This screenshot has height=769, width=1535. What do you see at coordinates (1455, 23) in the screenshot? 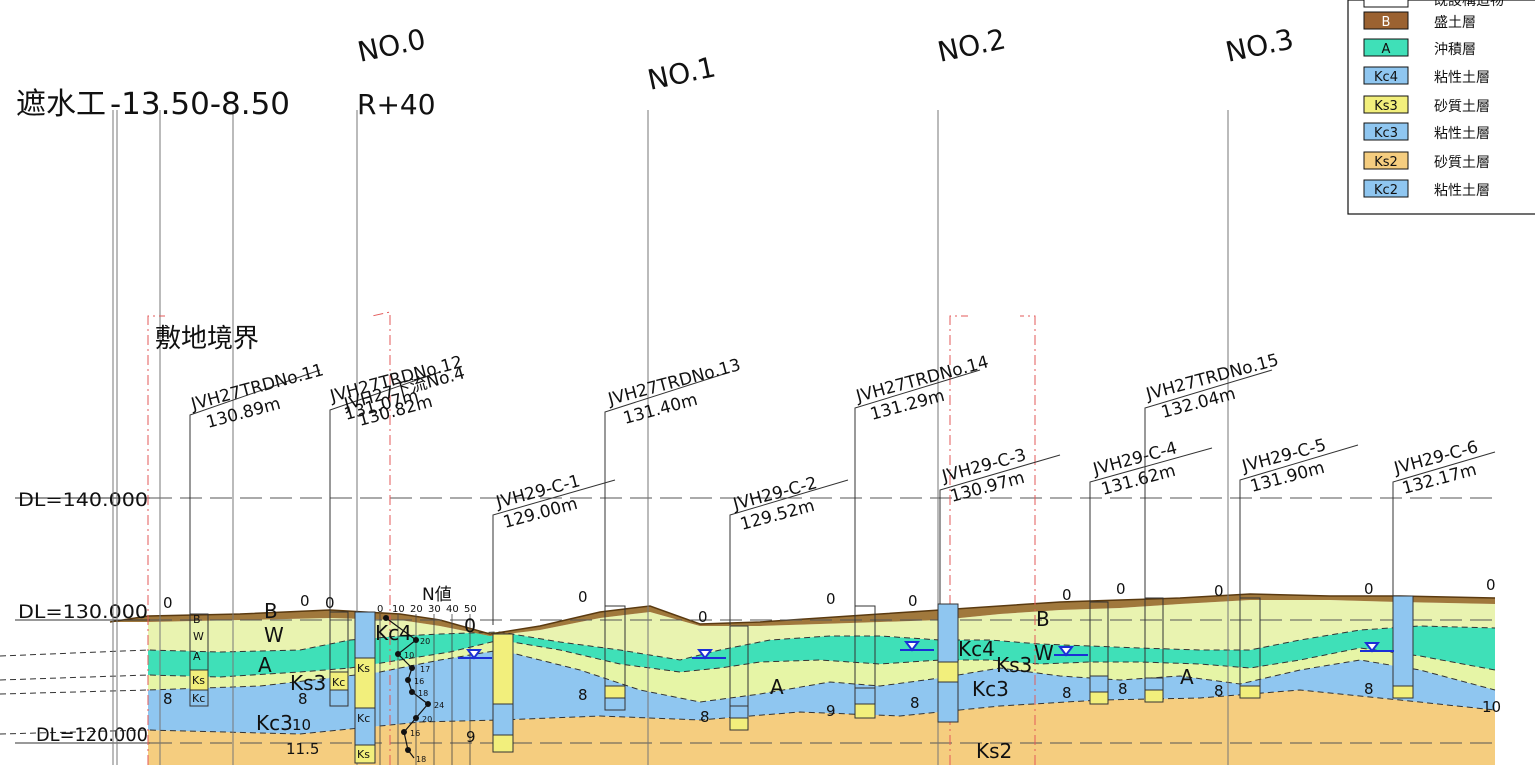
I see `svg-text: 盛土層` at bounding box center [1455, 23].